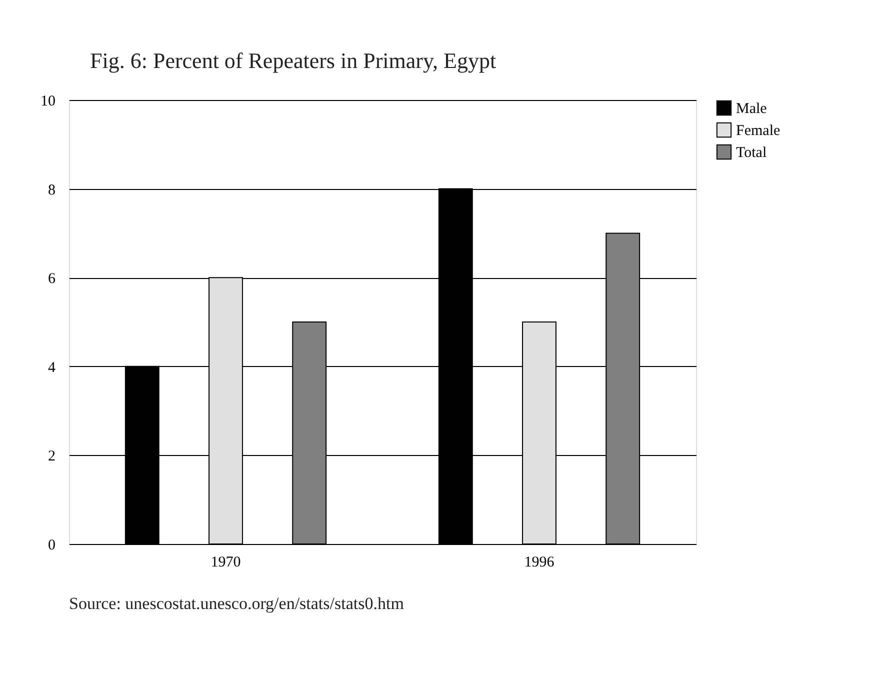 Image resolution: width=878 pixels, height=679 pixels. Describe the element at coordinates (236, 603) in the screenshot. I see `source-note: Source: unescostat.unesco.org/en/stats/stats0.htm` at that location.